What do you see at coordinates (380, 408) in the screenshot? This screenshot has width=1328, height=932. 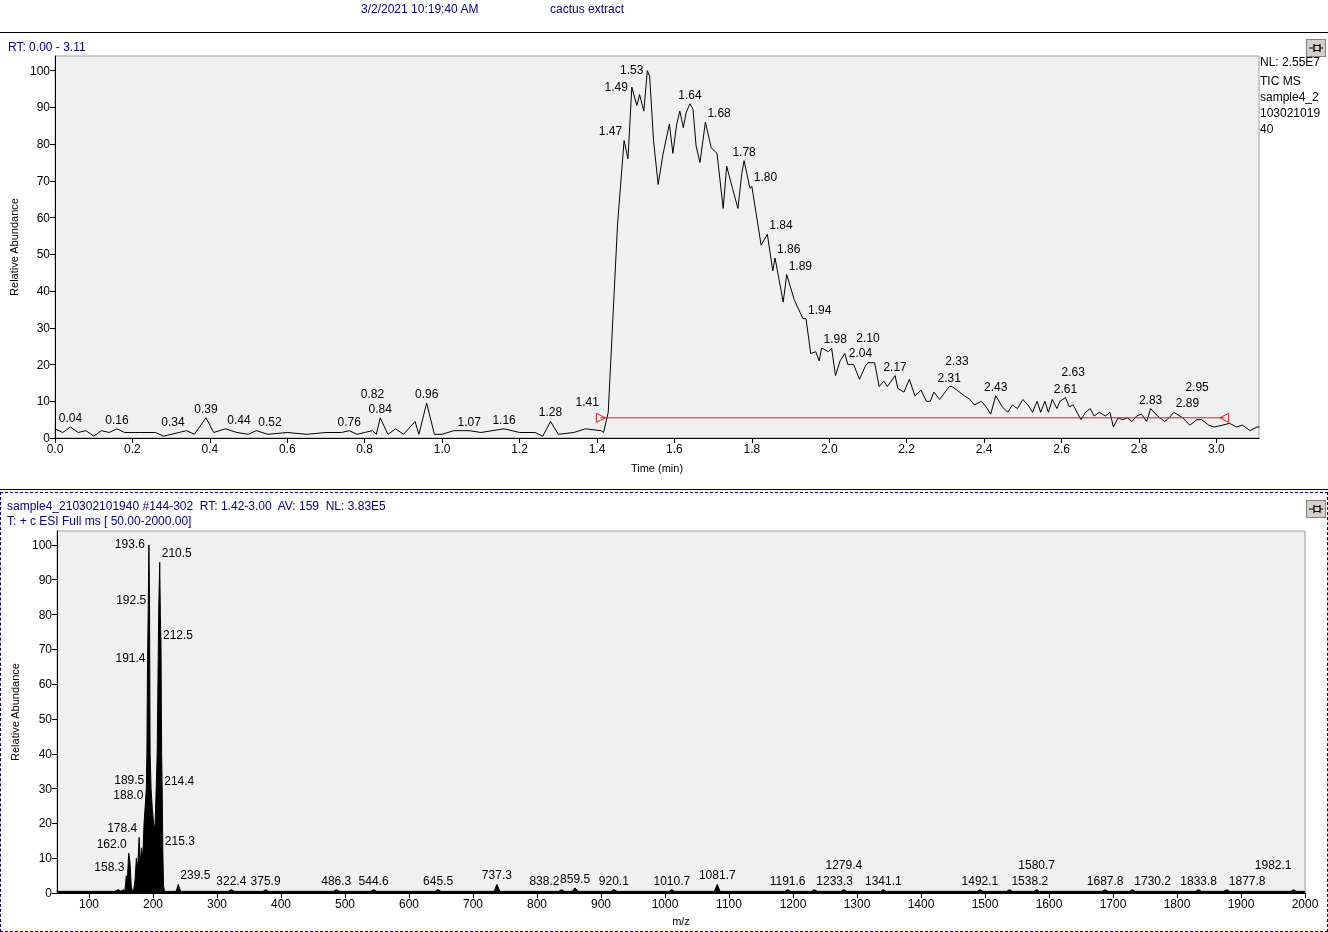 I see `annotation: 0.84` at bounding box center [380, 408].